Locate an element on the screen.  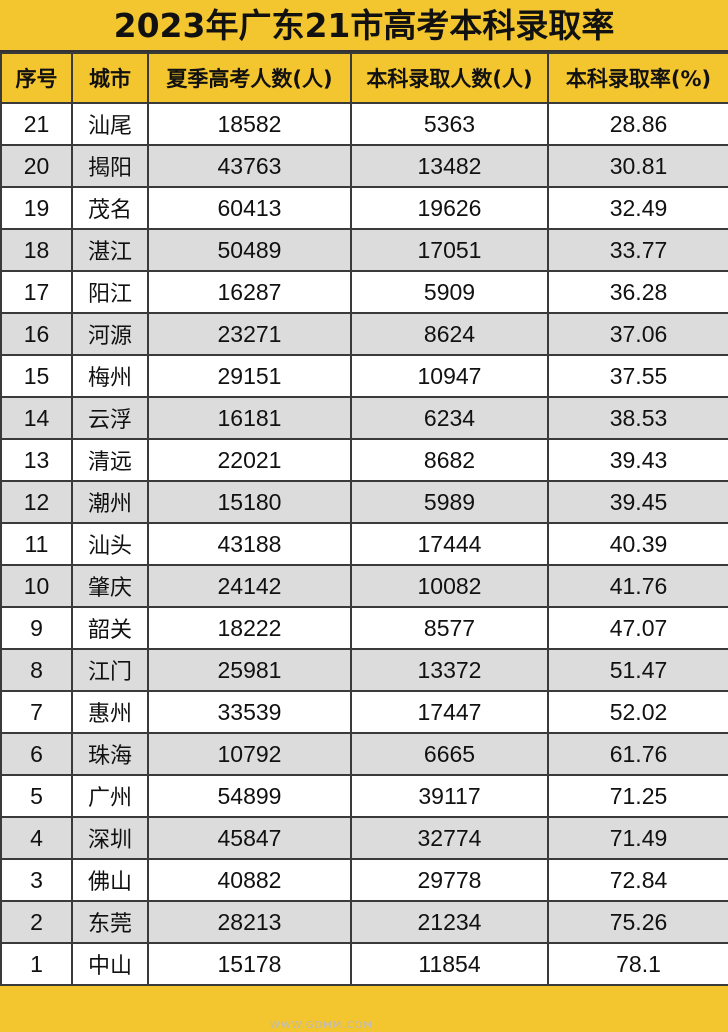
table-row: 4 深圳 45847 32774 71.49 is located at coordinates (364, 838).